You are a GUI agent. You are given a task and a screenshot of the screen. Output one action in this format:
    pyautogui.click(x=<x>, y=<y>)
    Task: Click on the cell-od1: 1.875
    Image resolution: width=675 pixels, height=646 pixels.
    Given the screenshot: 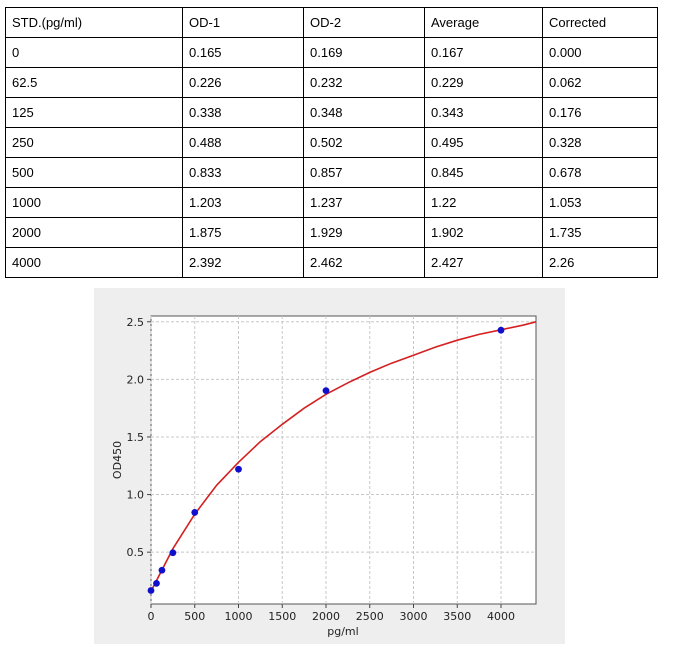 What is the action you would take?
    pyautogui.click(x=243, y=232)
    